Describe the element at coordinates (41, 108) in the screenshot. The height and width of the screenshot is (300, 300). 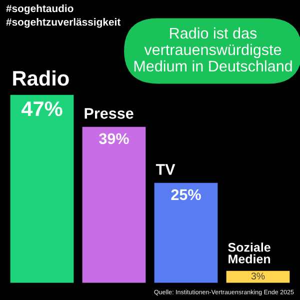
I see `data-label: 47%` at that location.